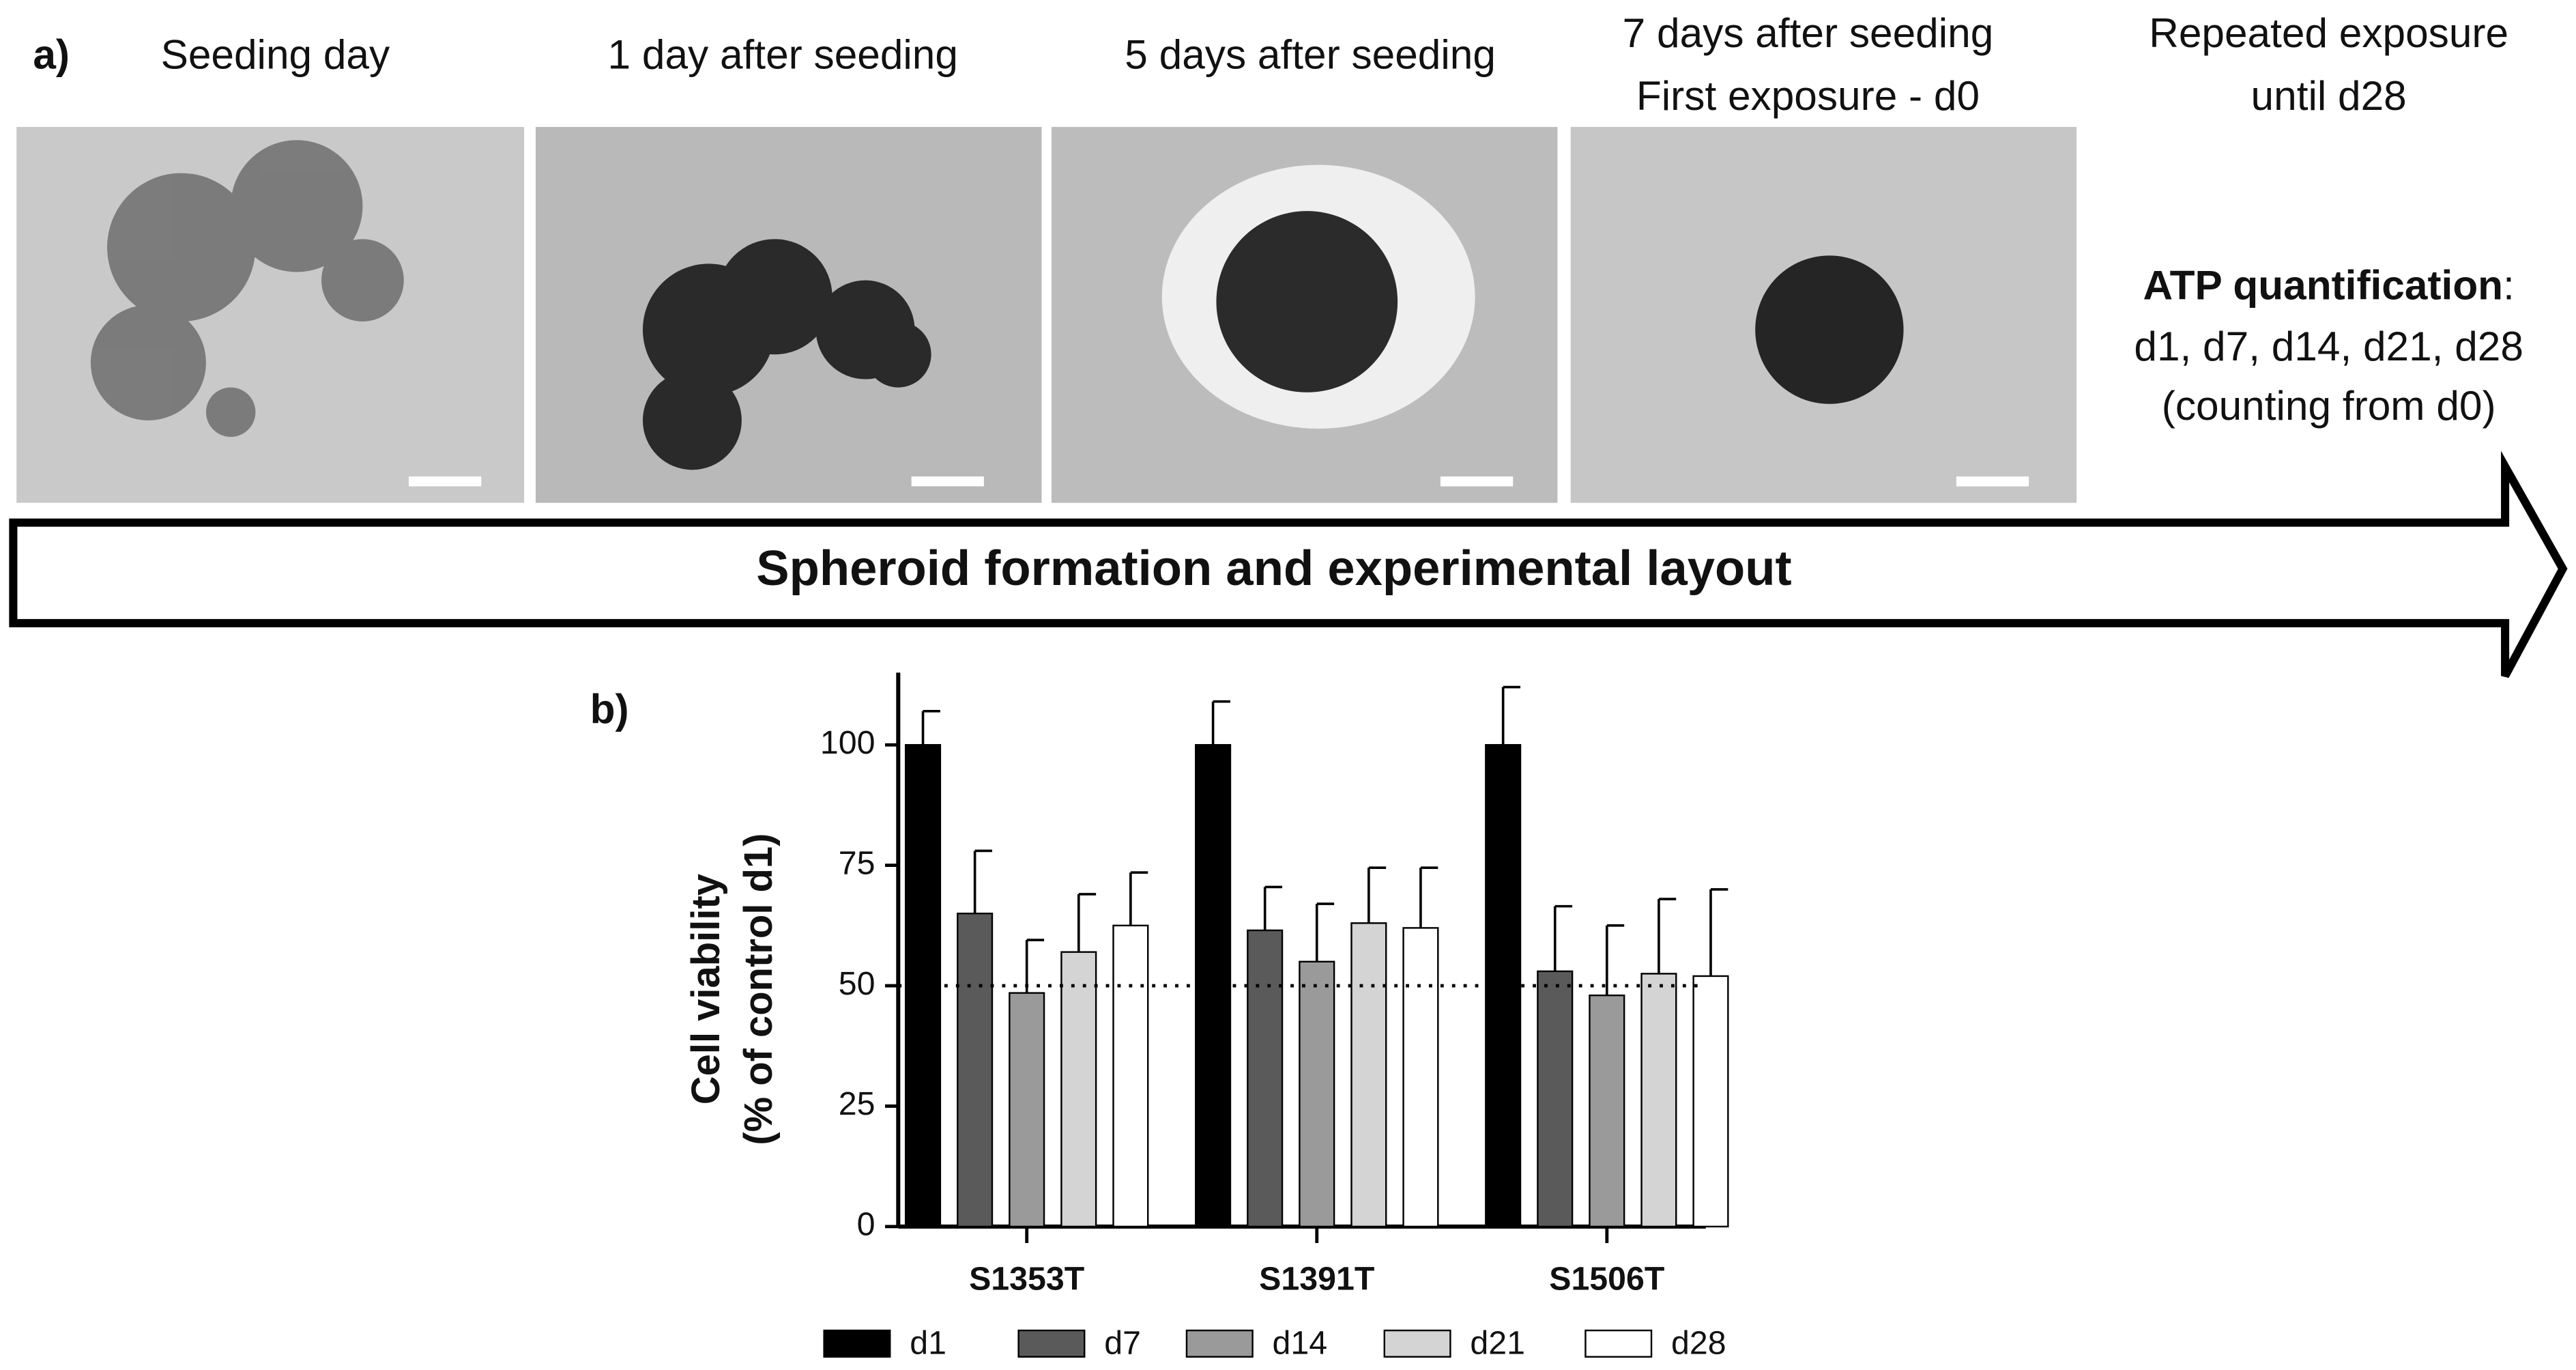 The height and width of the screenshot is (1370, 2576). What do you see at coordinates (1300, 1344) in the screenshot?
I see `legend-label: d14` at bounding box center [1300, 1344].